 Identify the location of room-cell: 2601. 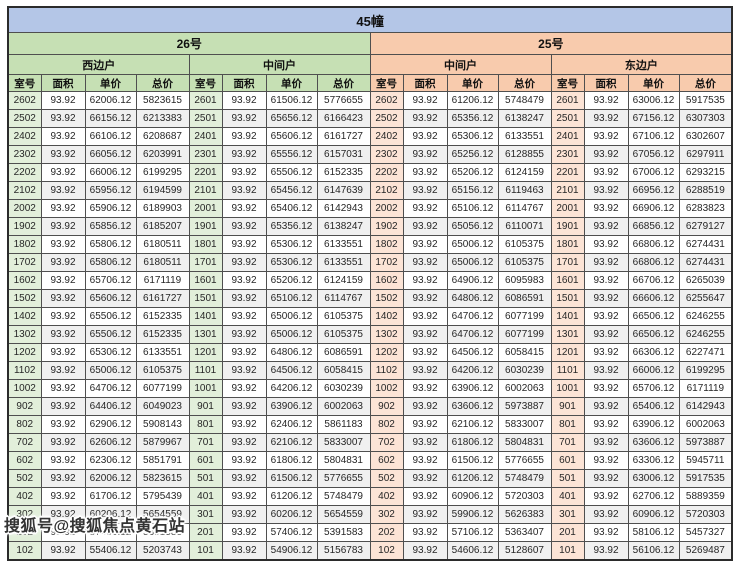
(567, 100).